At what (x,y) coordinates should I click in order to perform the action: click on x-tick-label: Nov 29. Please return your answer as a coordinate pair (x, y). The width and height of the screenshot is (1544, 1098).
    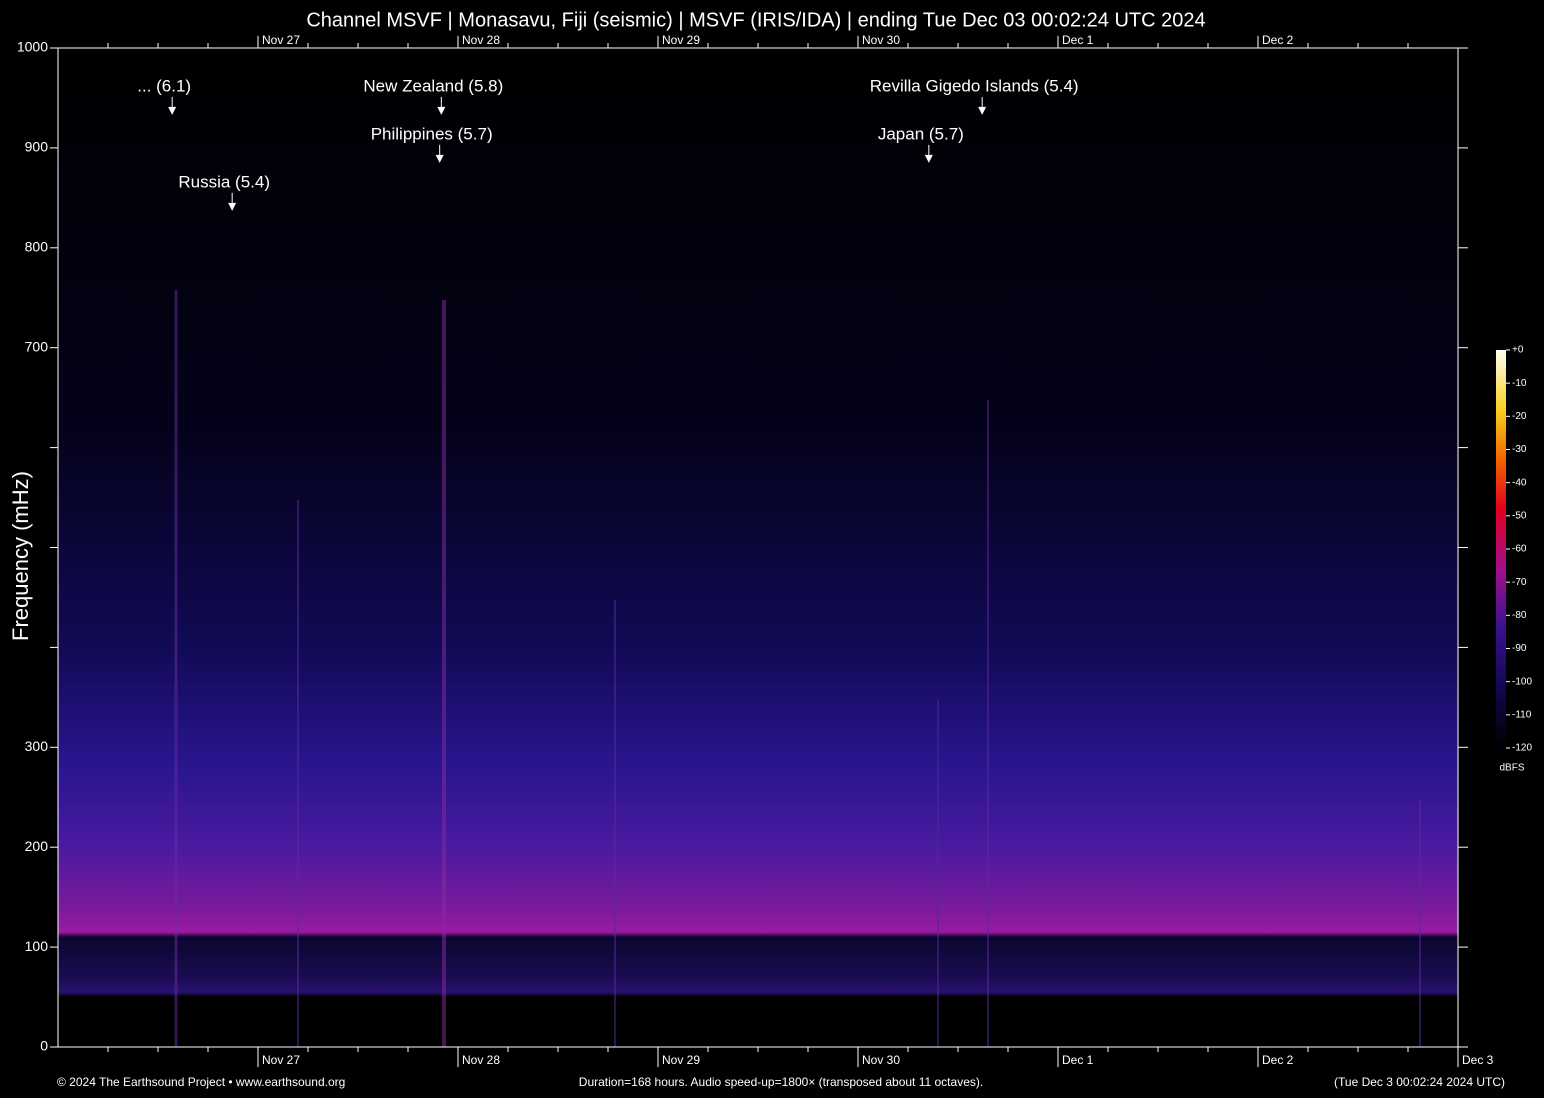
    Looking at the image, I should click on (681, 1060).